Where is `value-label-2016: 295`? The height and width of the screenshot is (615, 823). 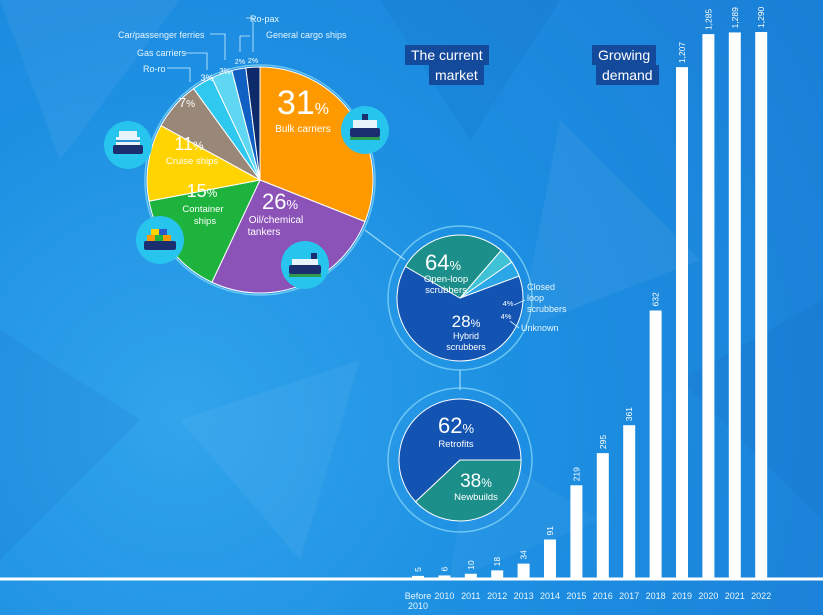
value-label-2016: 295 is located at coordinates (603, 442).